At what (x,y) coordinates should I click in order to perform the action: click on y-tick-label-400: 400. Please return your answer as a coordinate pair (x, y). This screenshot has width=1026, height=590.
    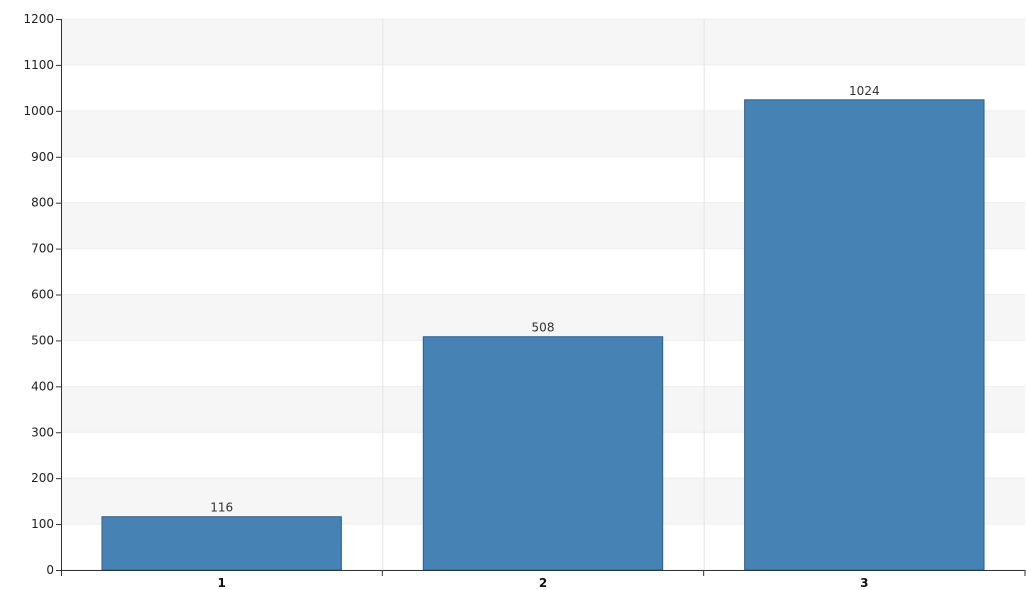
    Looking at the image, I should click on (42, 386).